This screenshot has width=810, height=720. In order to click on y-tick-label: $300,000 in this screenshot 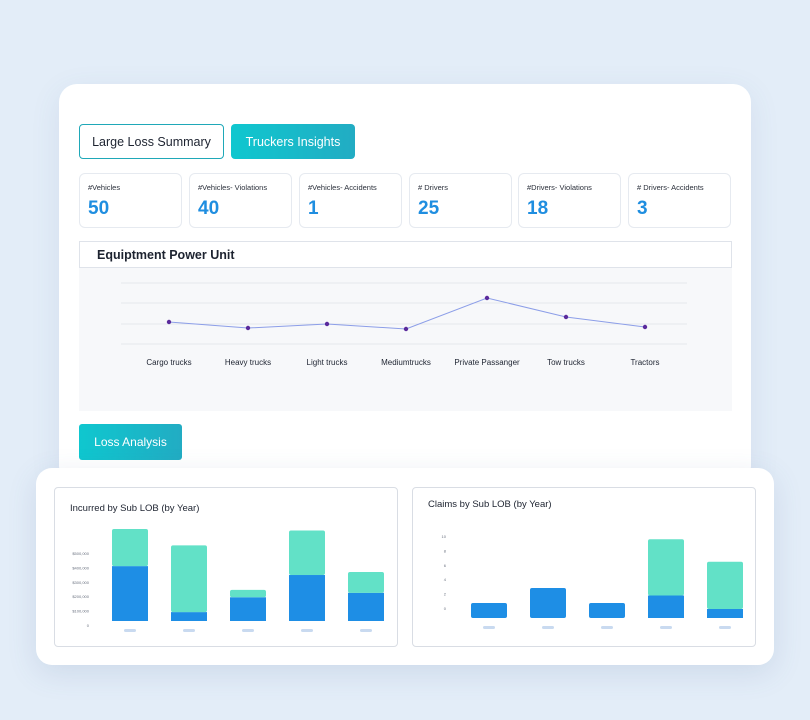, I will do `click(80, 582)`.